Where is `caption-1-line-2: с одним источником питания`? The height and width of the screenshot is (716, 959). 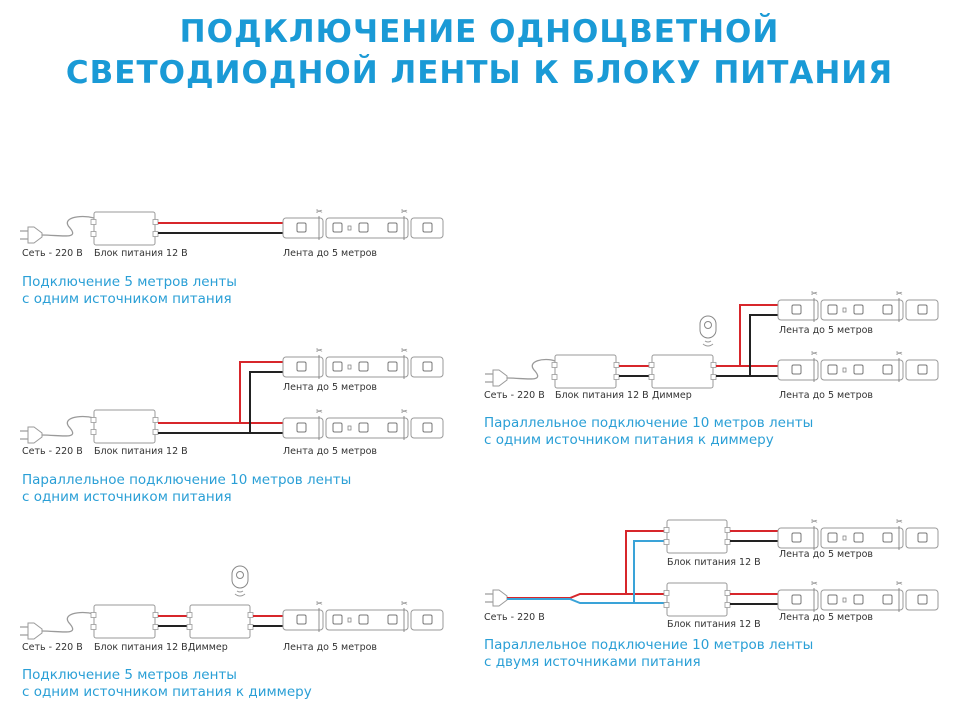 caption-1-line-2: с одним источником питания is located at coordinates (127, 299).